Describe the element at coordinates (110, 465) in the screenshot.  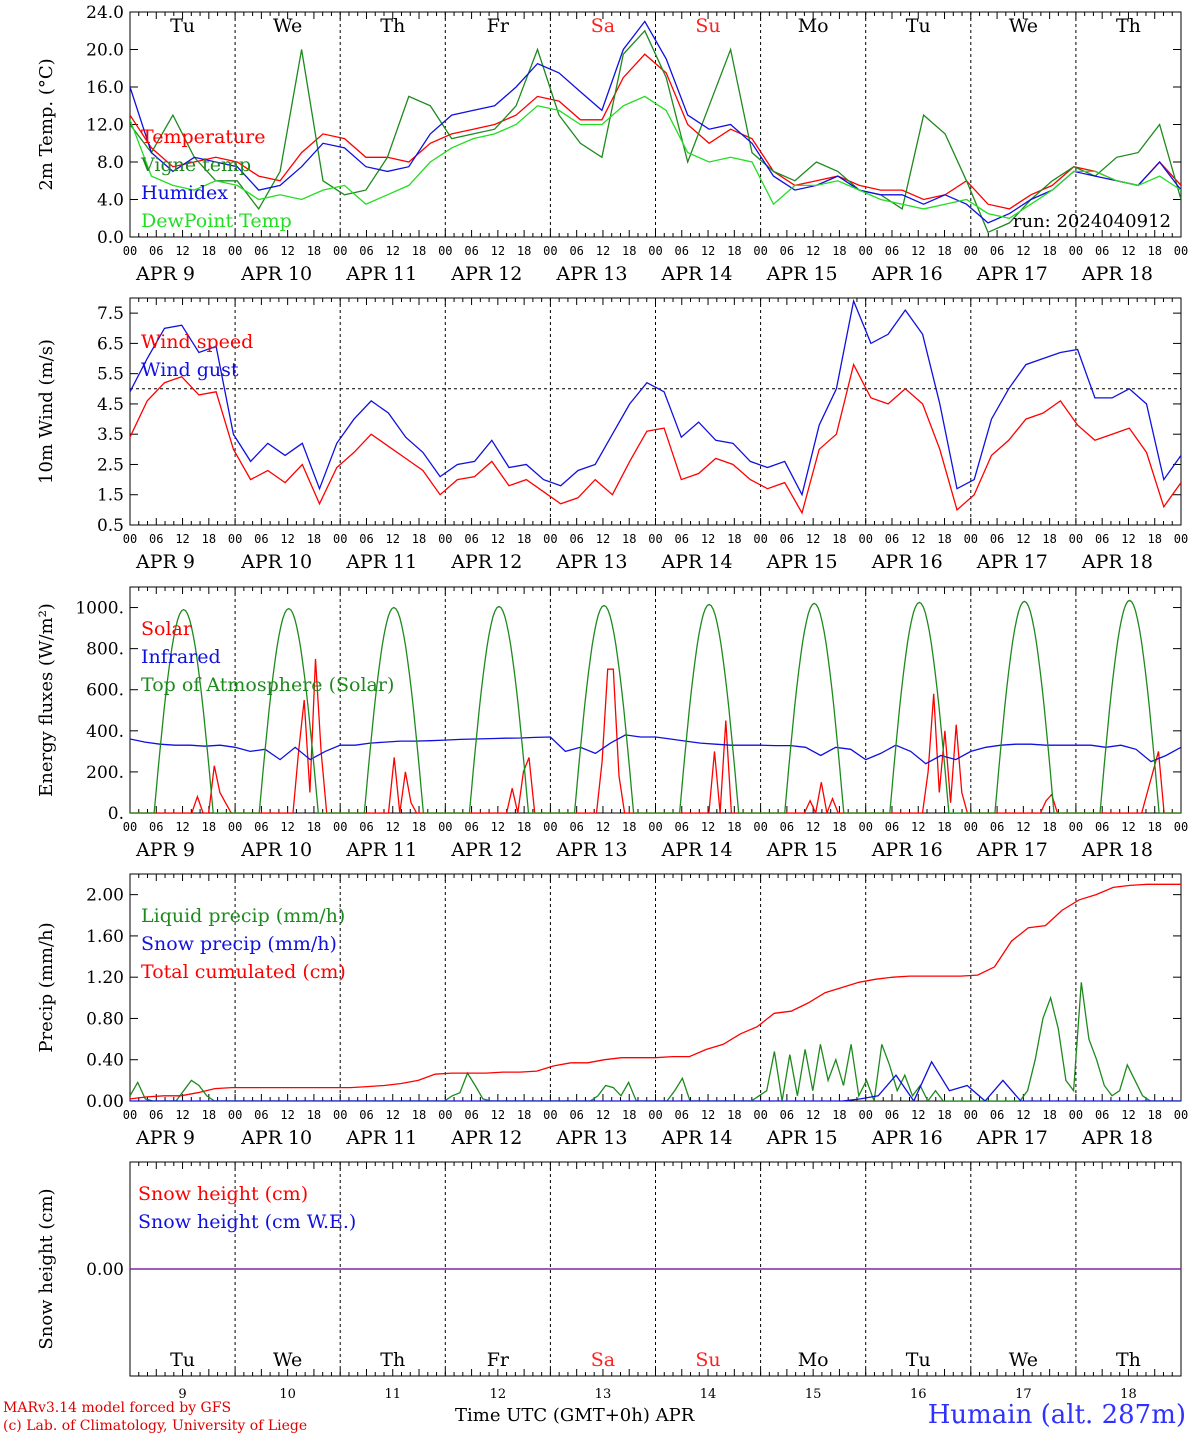
I see `y-tick-label: 2.5` at that location.